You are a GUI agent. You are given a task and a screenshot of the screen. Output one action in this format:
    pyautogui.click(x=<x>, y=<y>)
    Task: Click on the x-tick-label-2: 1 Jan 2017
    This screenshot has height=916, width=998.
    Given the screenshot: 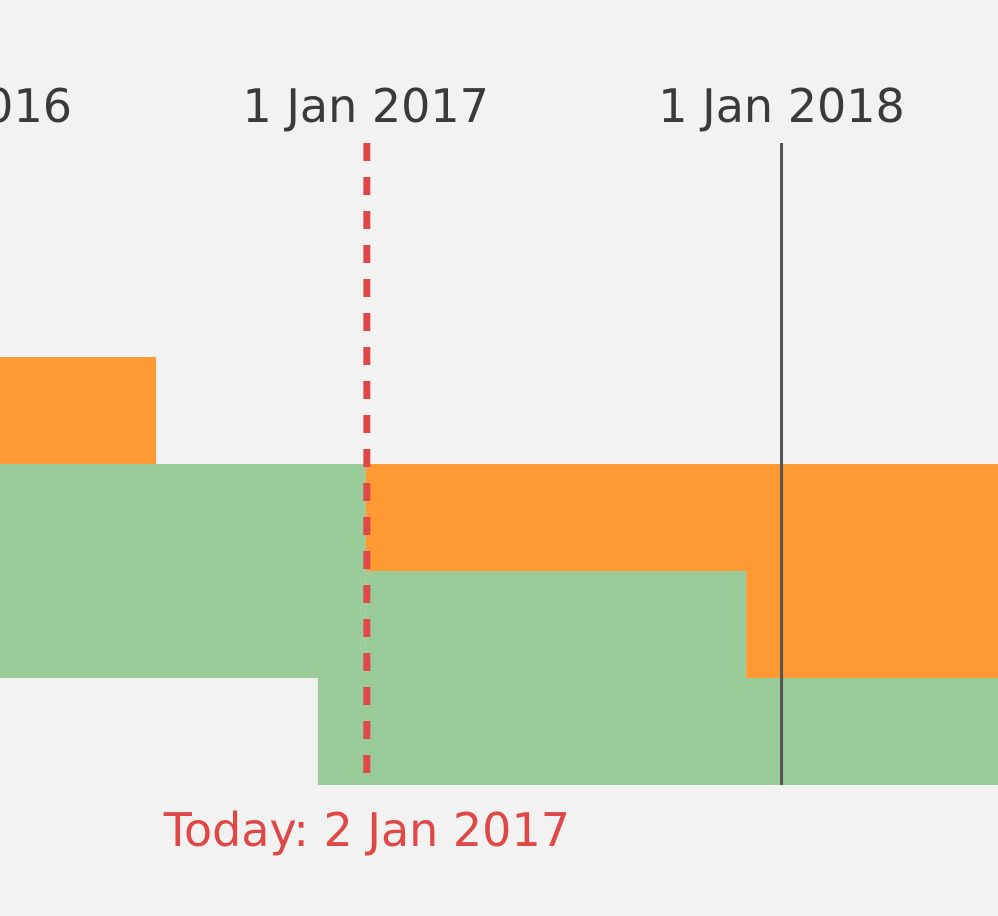 What is the action you would take?
    pyautogui.click(x=365, y=106)
    